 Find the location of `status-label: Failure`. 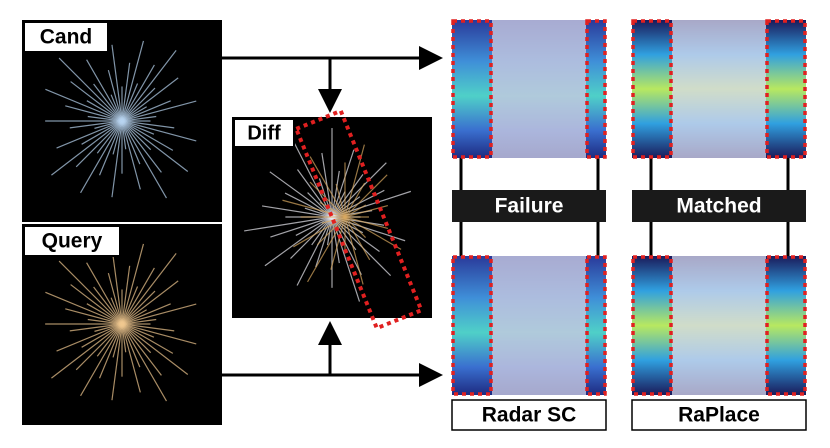

status-label: Failure is located at coordinates (529, 206).